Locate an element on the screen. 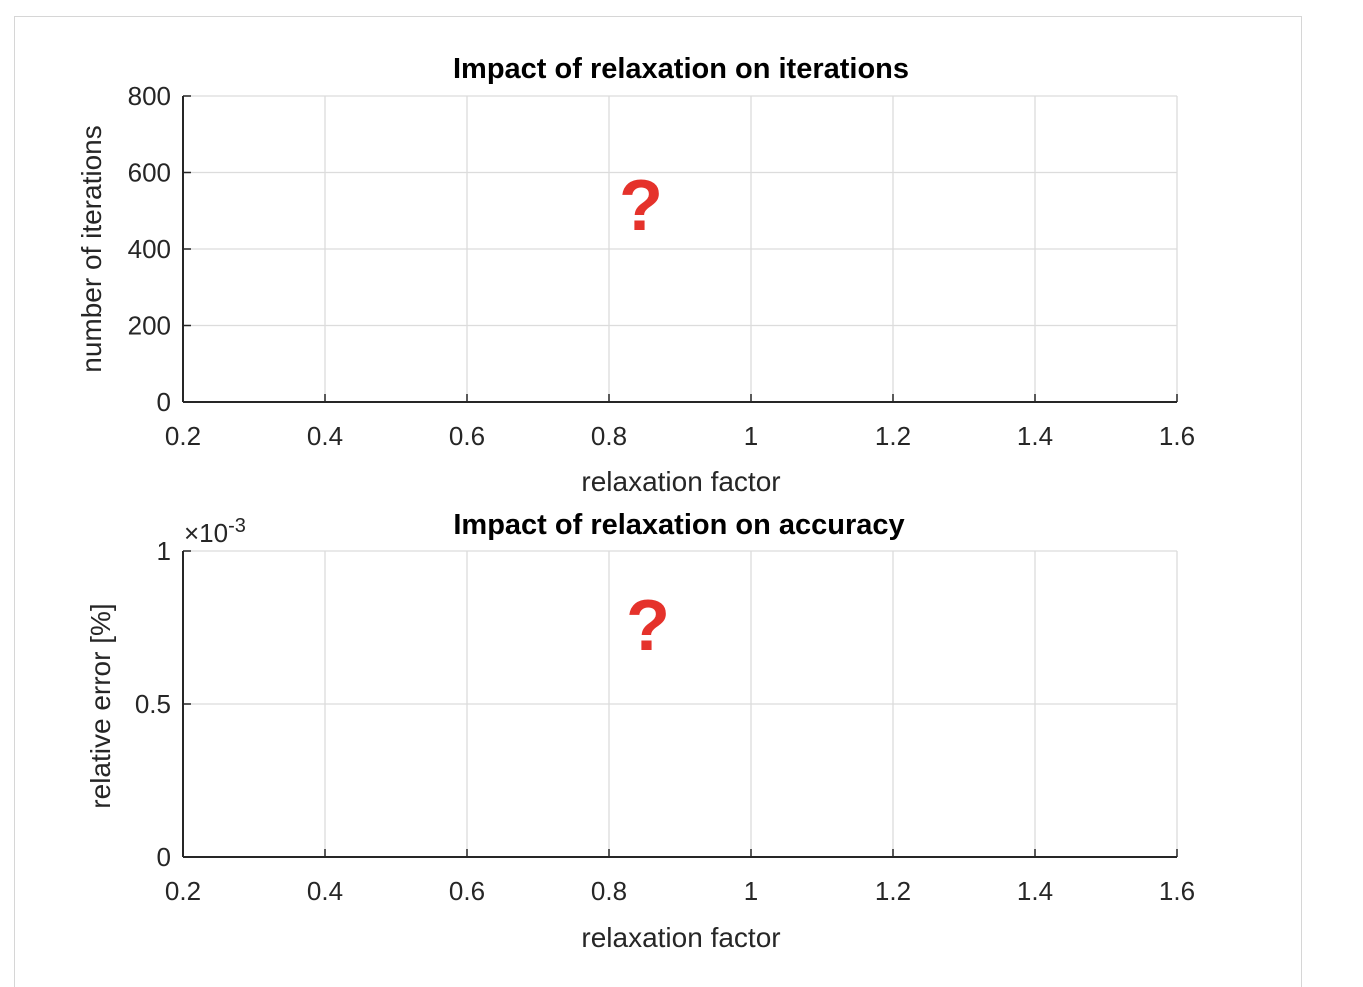 Image resolution: width=1363 pixels, height=987 pixels. y-tick-label: 200 is located at coordinates (149, 326).